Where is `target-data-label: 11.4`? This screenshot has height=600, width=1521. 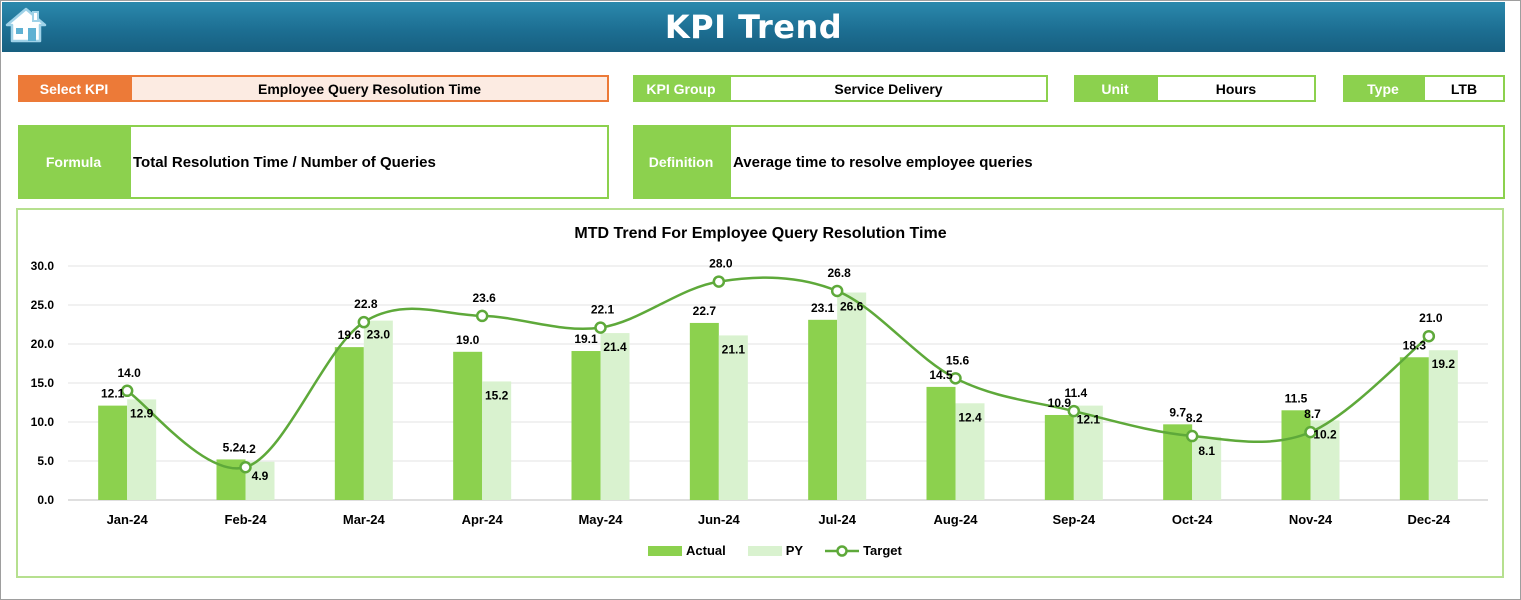
target-data-label: 11.4 is located at coordinates (1075, 393).